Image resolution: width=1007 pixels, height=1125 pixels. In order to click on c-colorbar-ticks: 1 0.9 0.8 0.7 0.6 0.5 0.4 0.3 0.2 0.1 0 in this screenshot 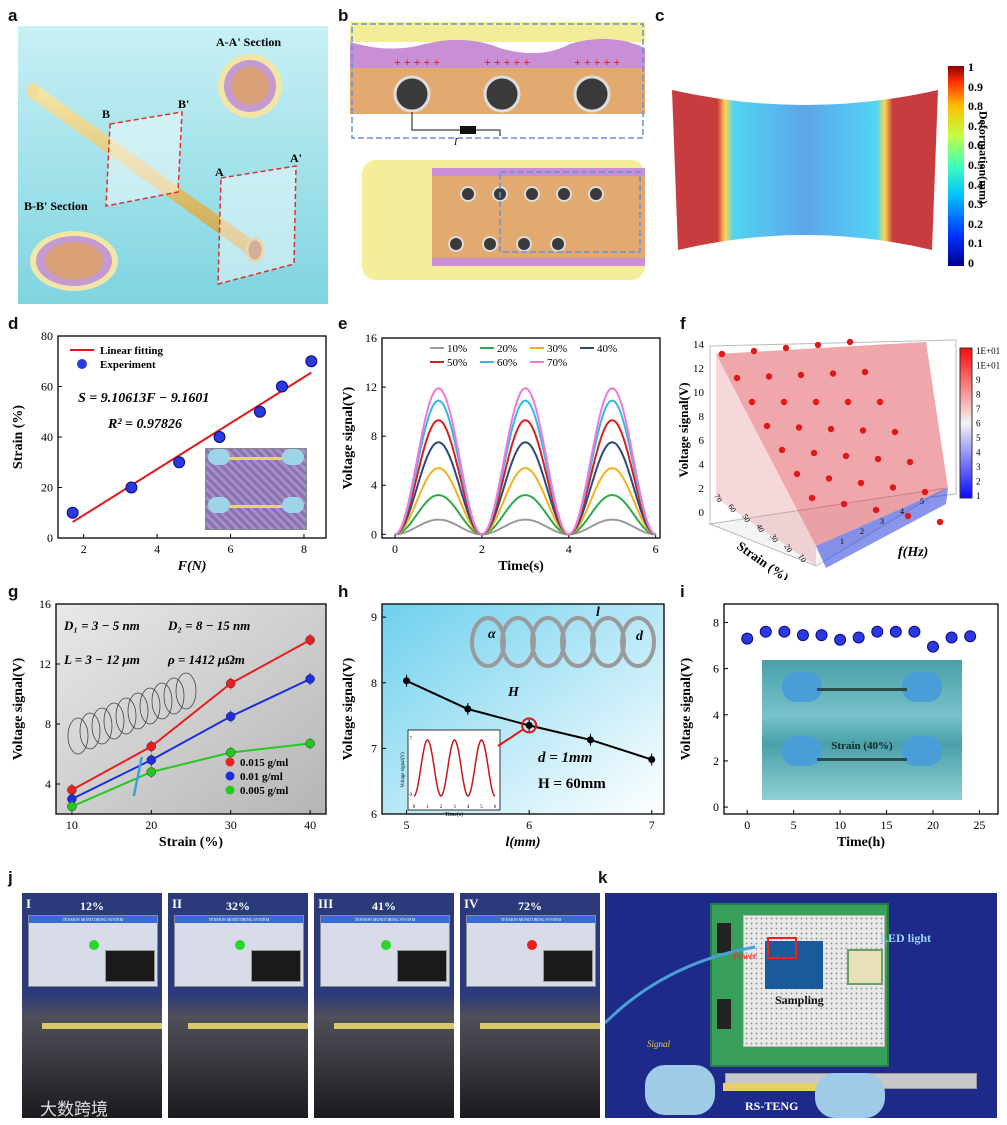, I will do `click(982, 166)`.